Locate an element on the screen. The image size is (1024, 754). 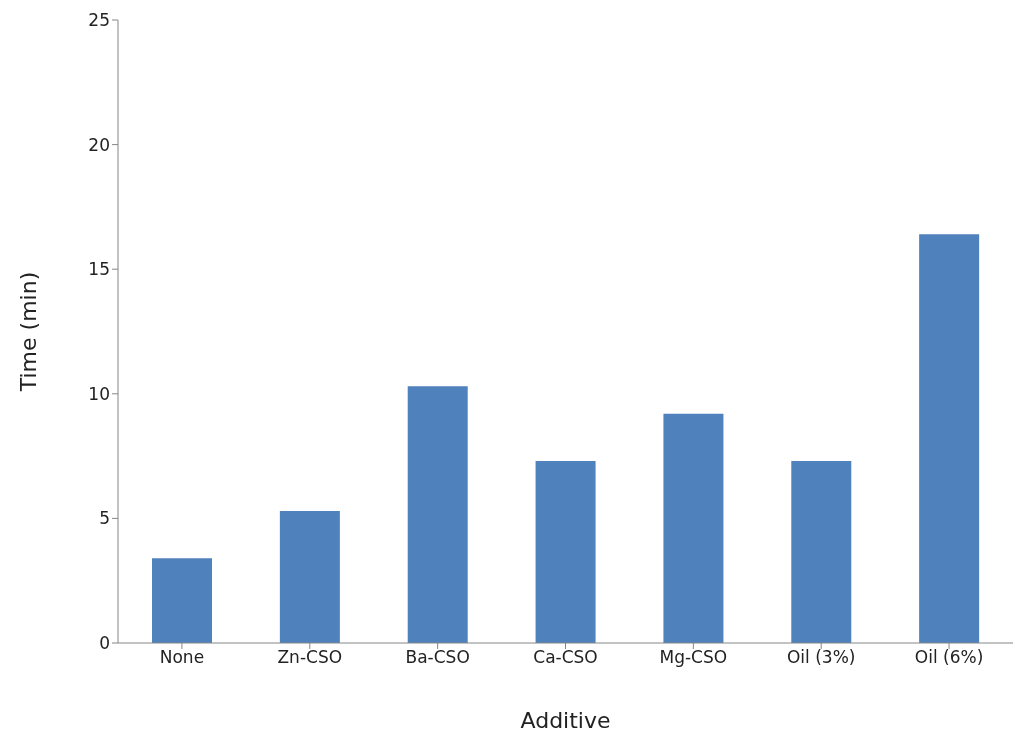
x-tick-label: Ba-CSO is located at coordinates (437, 657).